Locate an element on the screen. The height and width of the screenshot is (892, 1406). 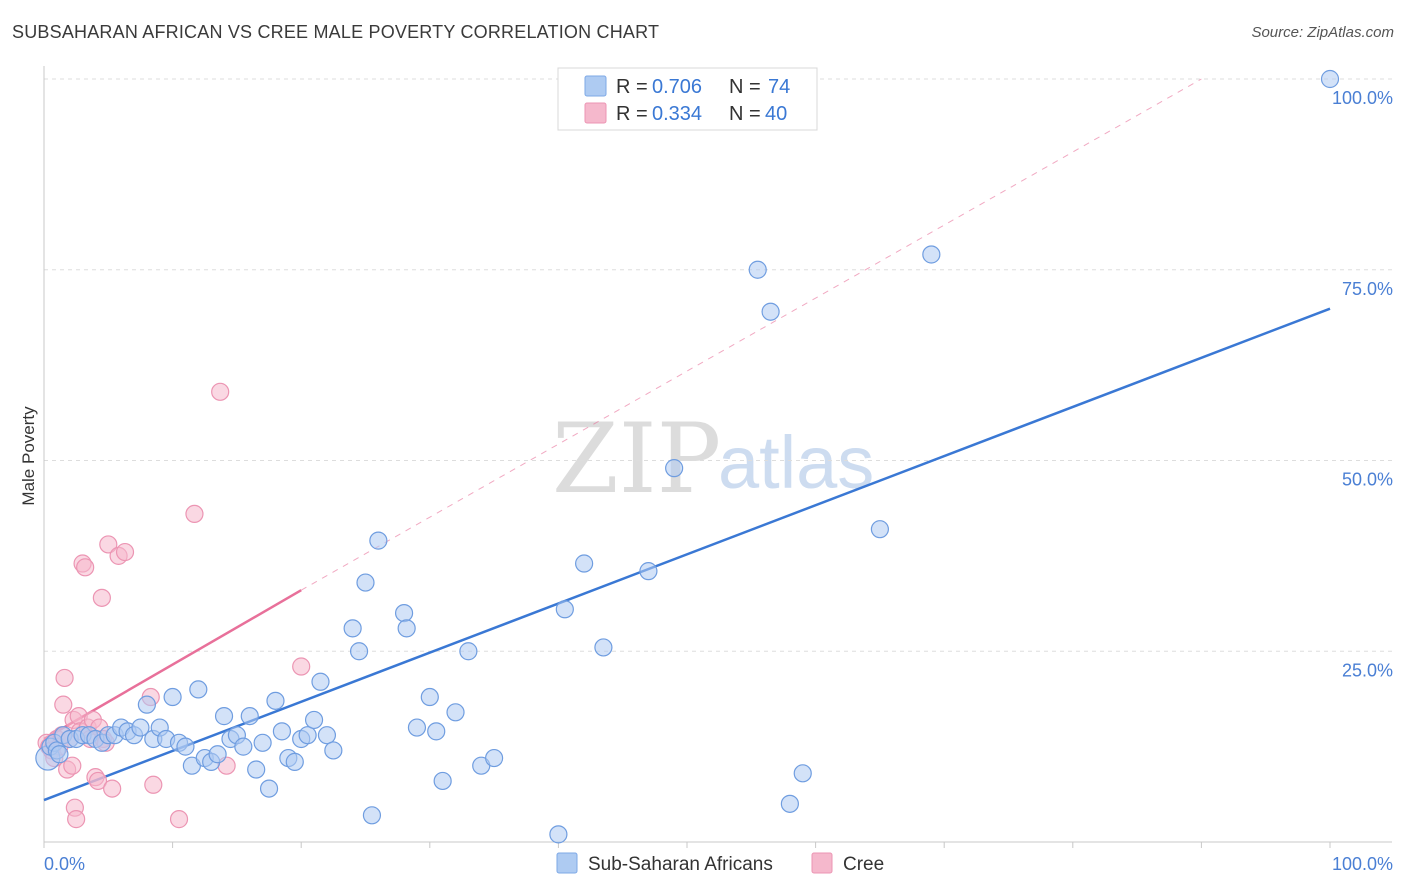
legend-r-label-2: R = is located at coordinates (632, 114).